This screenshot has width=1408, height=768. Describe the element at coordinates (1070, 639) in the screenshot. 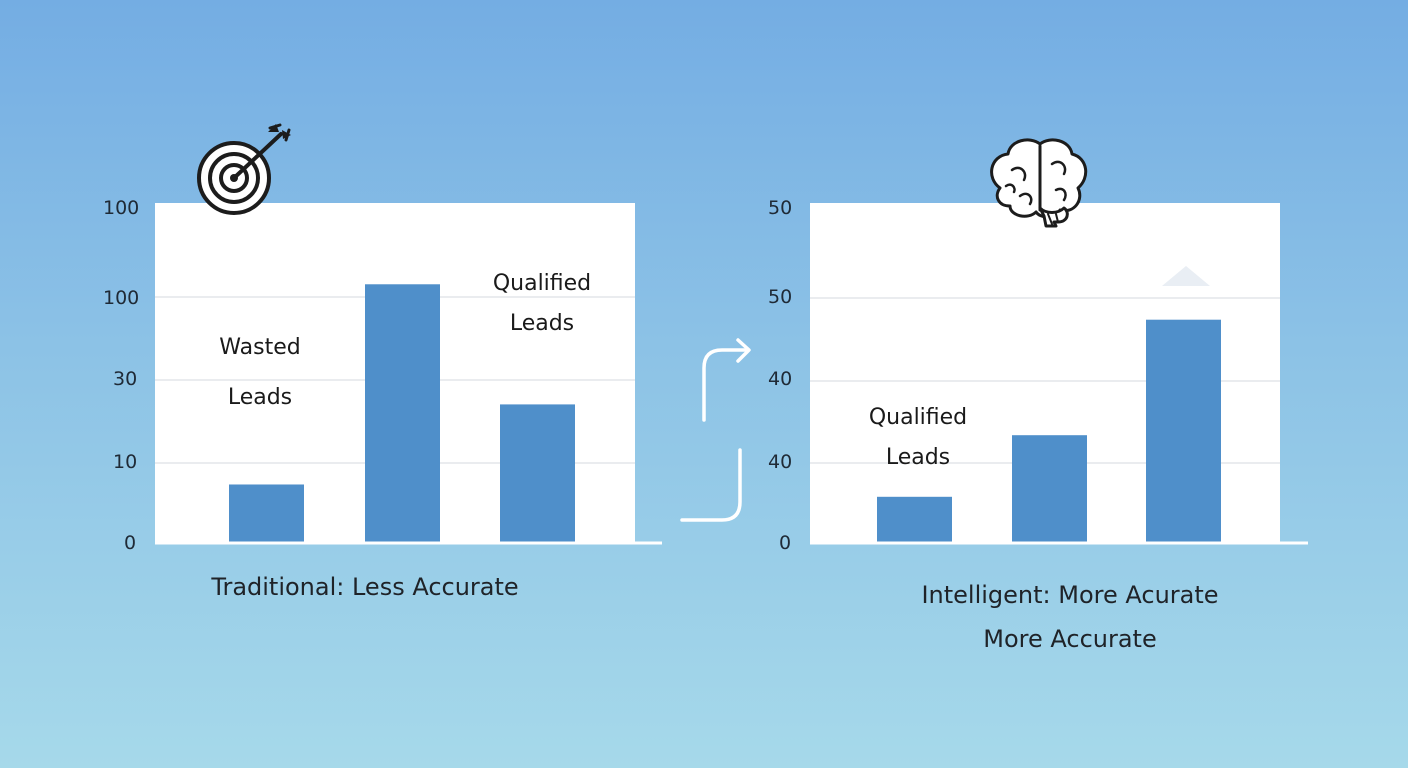

I see `caption-line: More Accurate` at that location.